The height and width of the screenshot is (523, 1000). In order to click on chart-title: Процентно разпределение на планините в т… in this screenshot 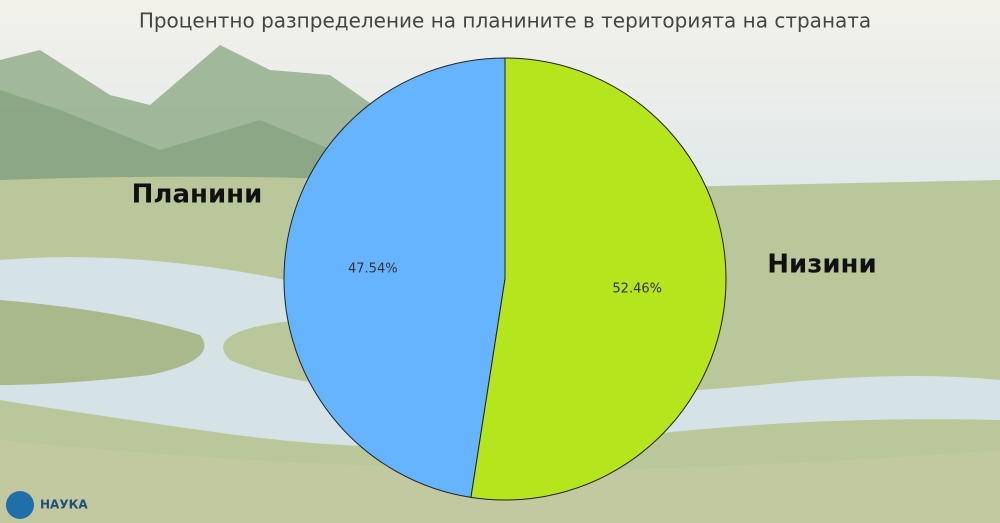, I will do `click(505, 21)`.